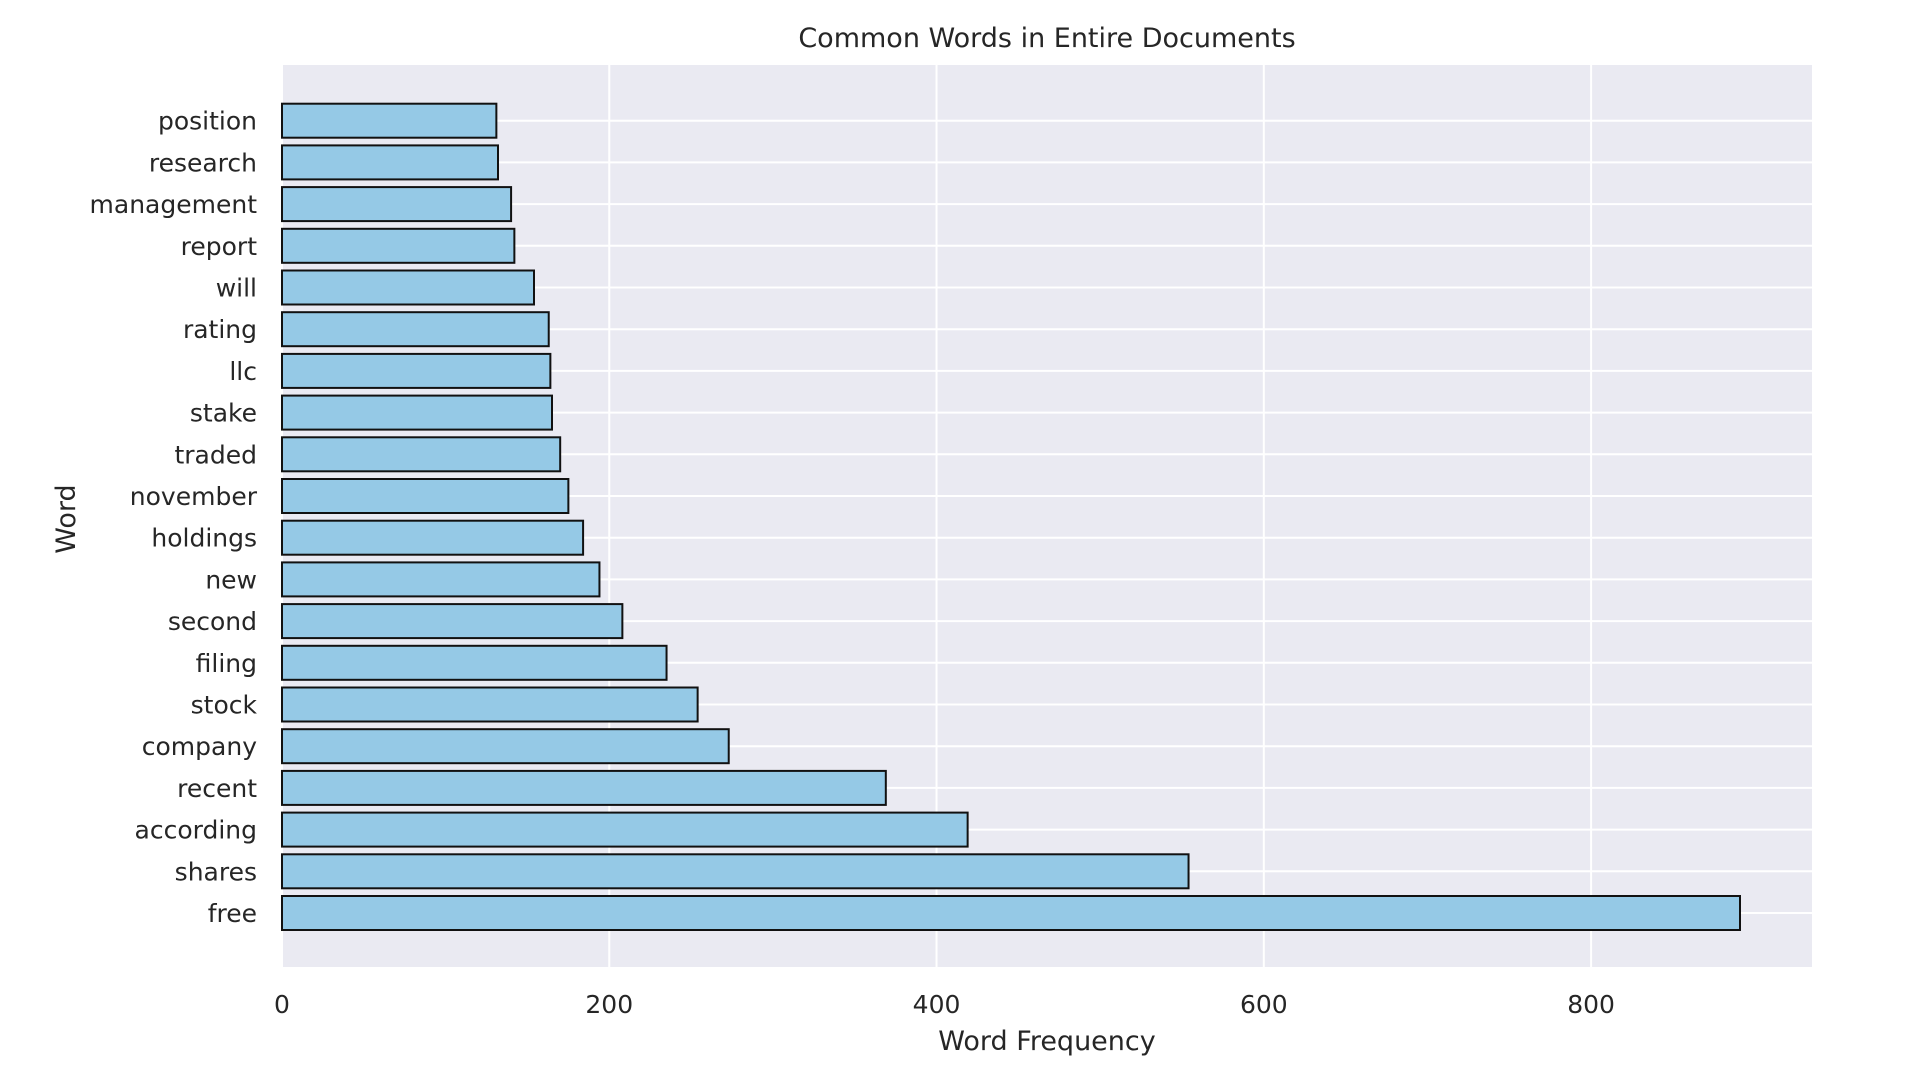 The image size is (1926, 1080). What do you see at coordinates (207, 121) in the screenshot?
I see `y-tick-label-position: position` at bounding box center [207, 121].